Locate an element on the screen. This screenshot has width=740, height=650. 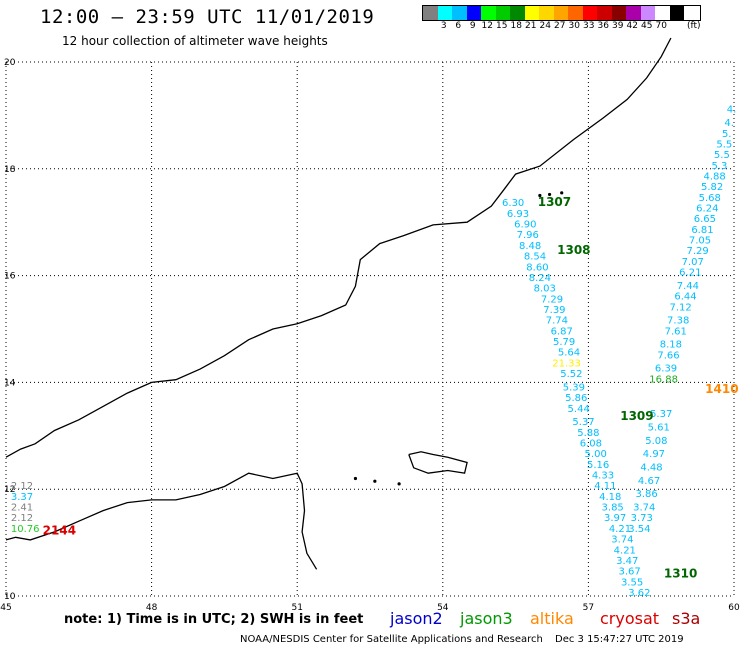
scale-label: 42 is located at coordinates (632, 26).